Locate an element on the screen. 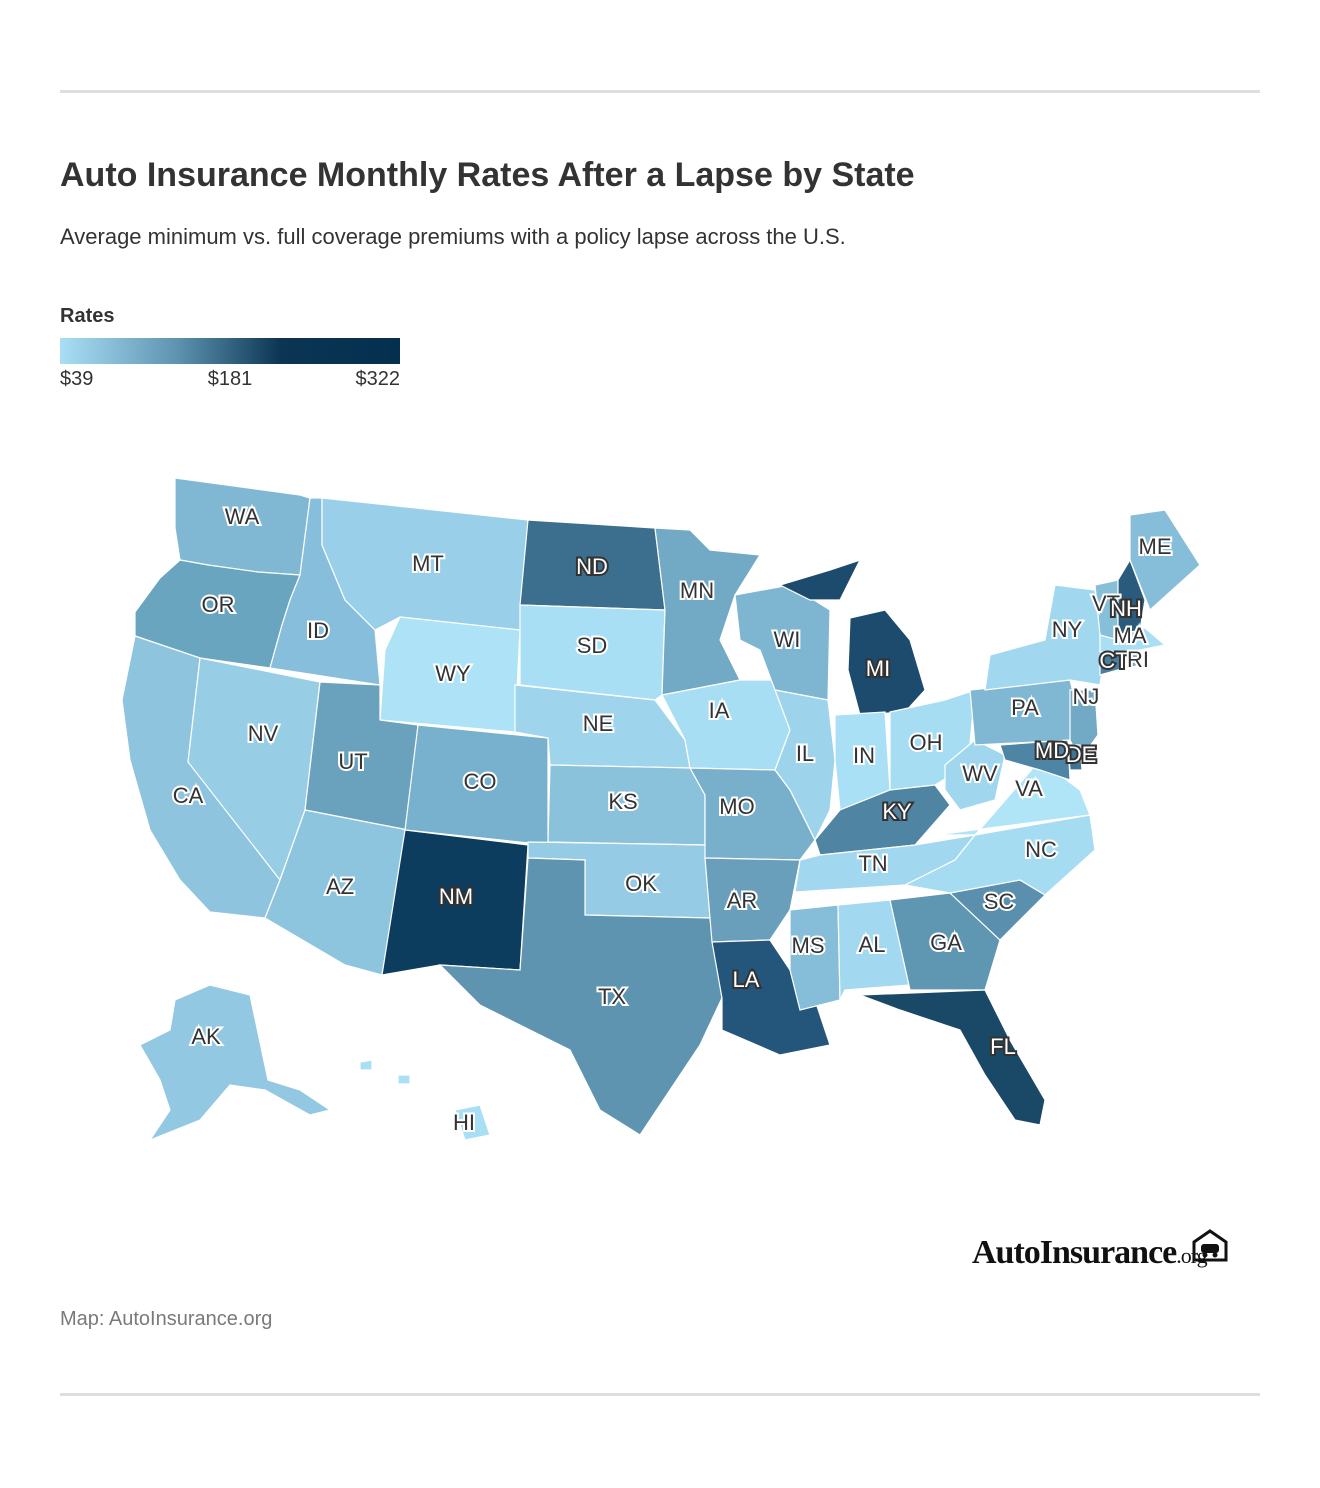 The image size is (1320, 1488). state-label-pa: PA is located at coordinates (1025, 707).